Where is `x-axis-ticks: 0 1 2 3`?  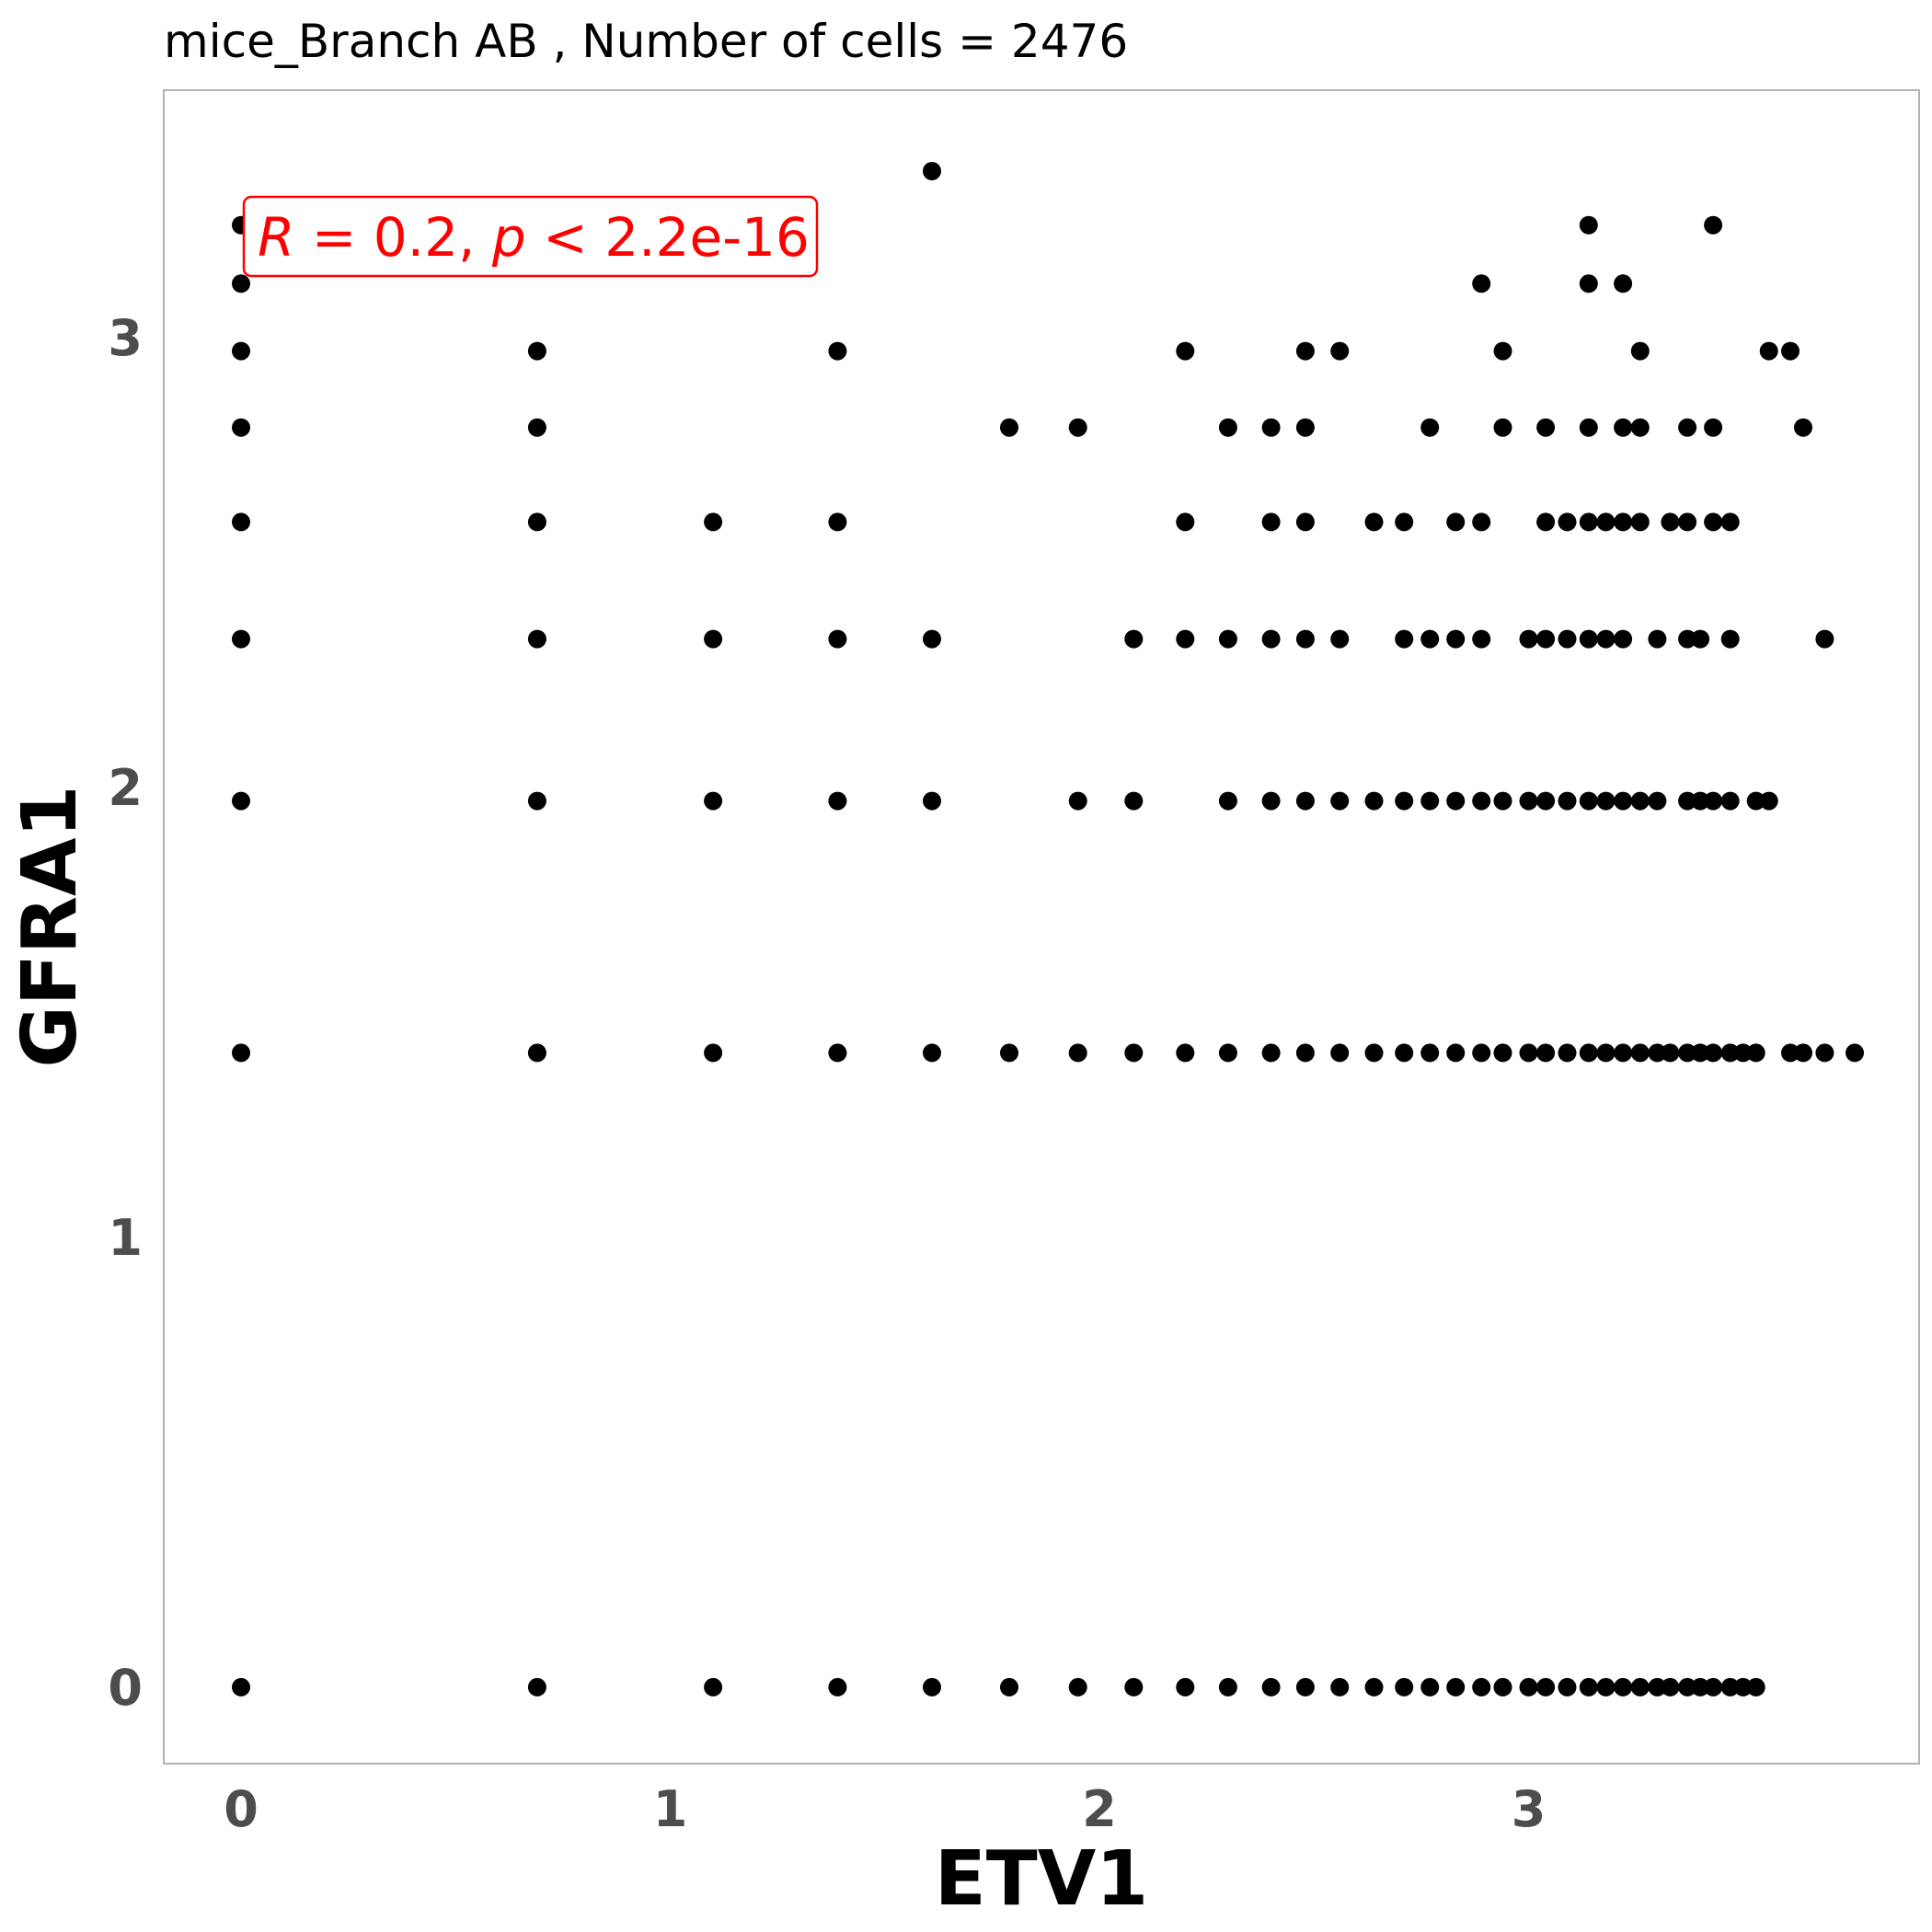
x-axis-ticks: 0 1 2 3 is located at coordinates (885, 1809).